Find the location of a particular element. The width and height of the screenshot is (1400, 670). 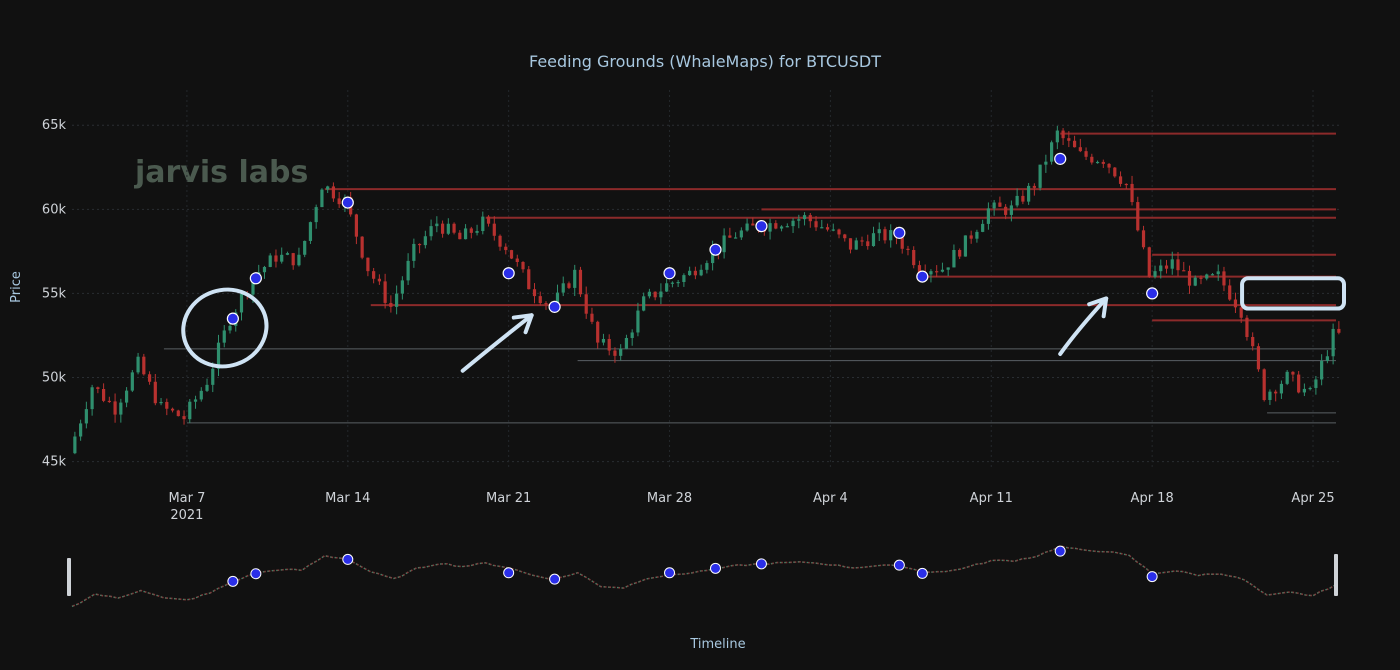

x-tick-label: Mar 28 is located at coordinates (669, 498).